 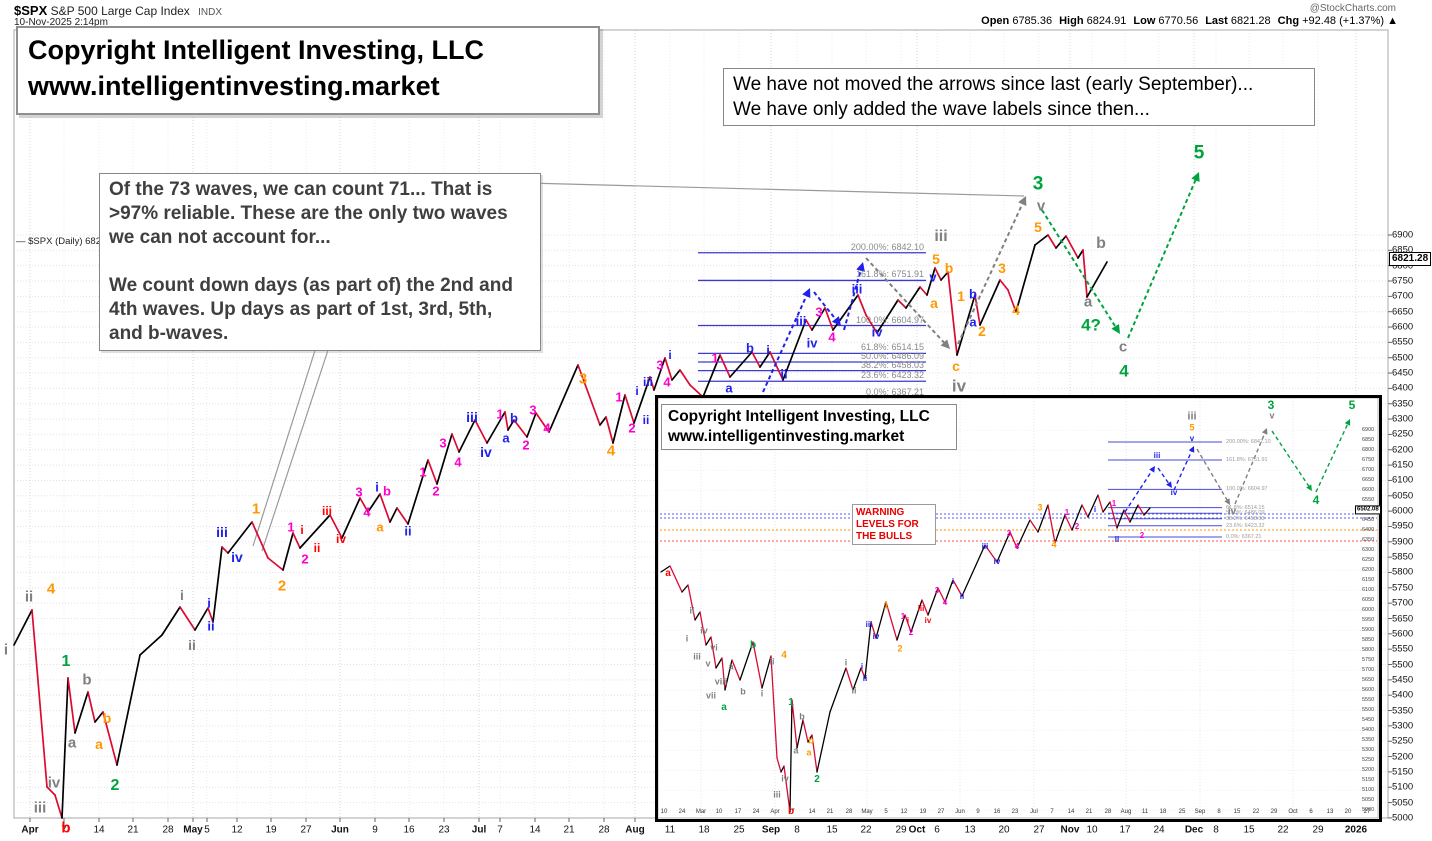 What do you see at coordinates (1249, 21) in the screenshot?
I see `quote-value: 6821.28` at bounding box center [1249, 21].